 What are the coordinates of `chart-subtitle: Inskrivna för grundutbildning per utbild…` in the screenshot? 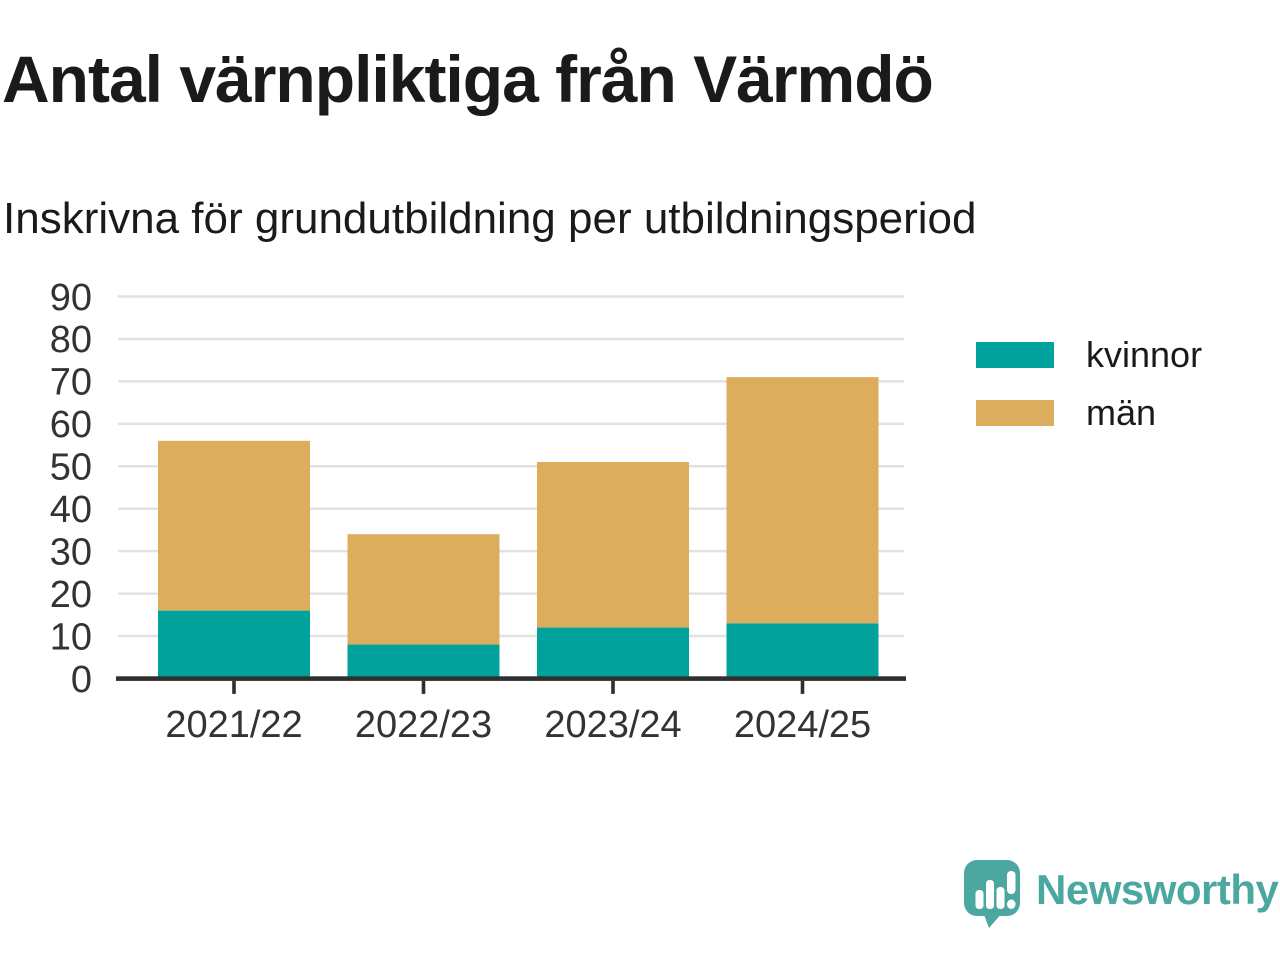 It's located at (490, 218).